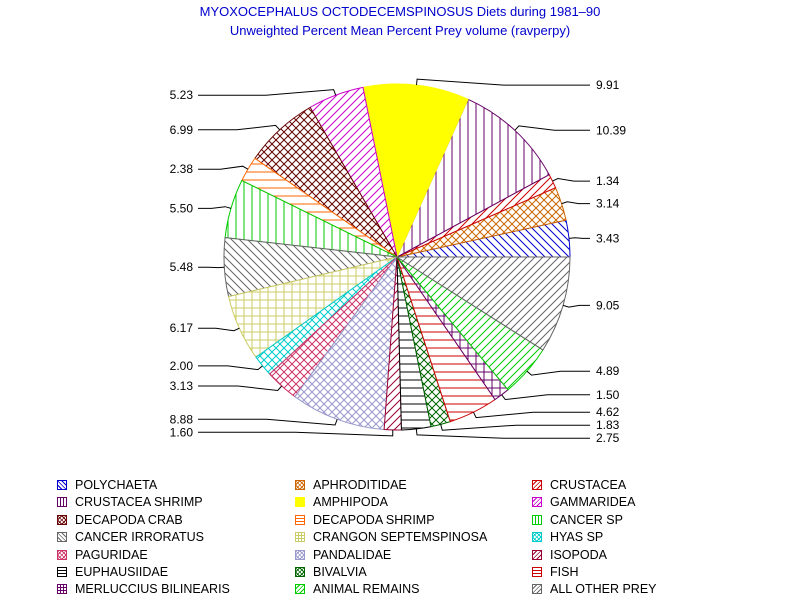 This screenshot has width=800, height=600. I want to click on legend-item: AMPHIPODA, so click(341, 502).